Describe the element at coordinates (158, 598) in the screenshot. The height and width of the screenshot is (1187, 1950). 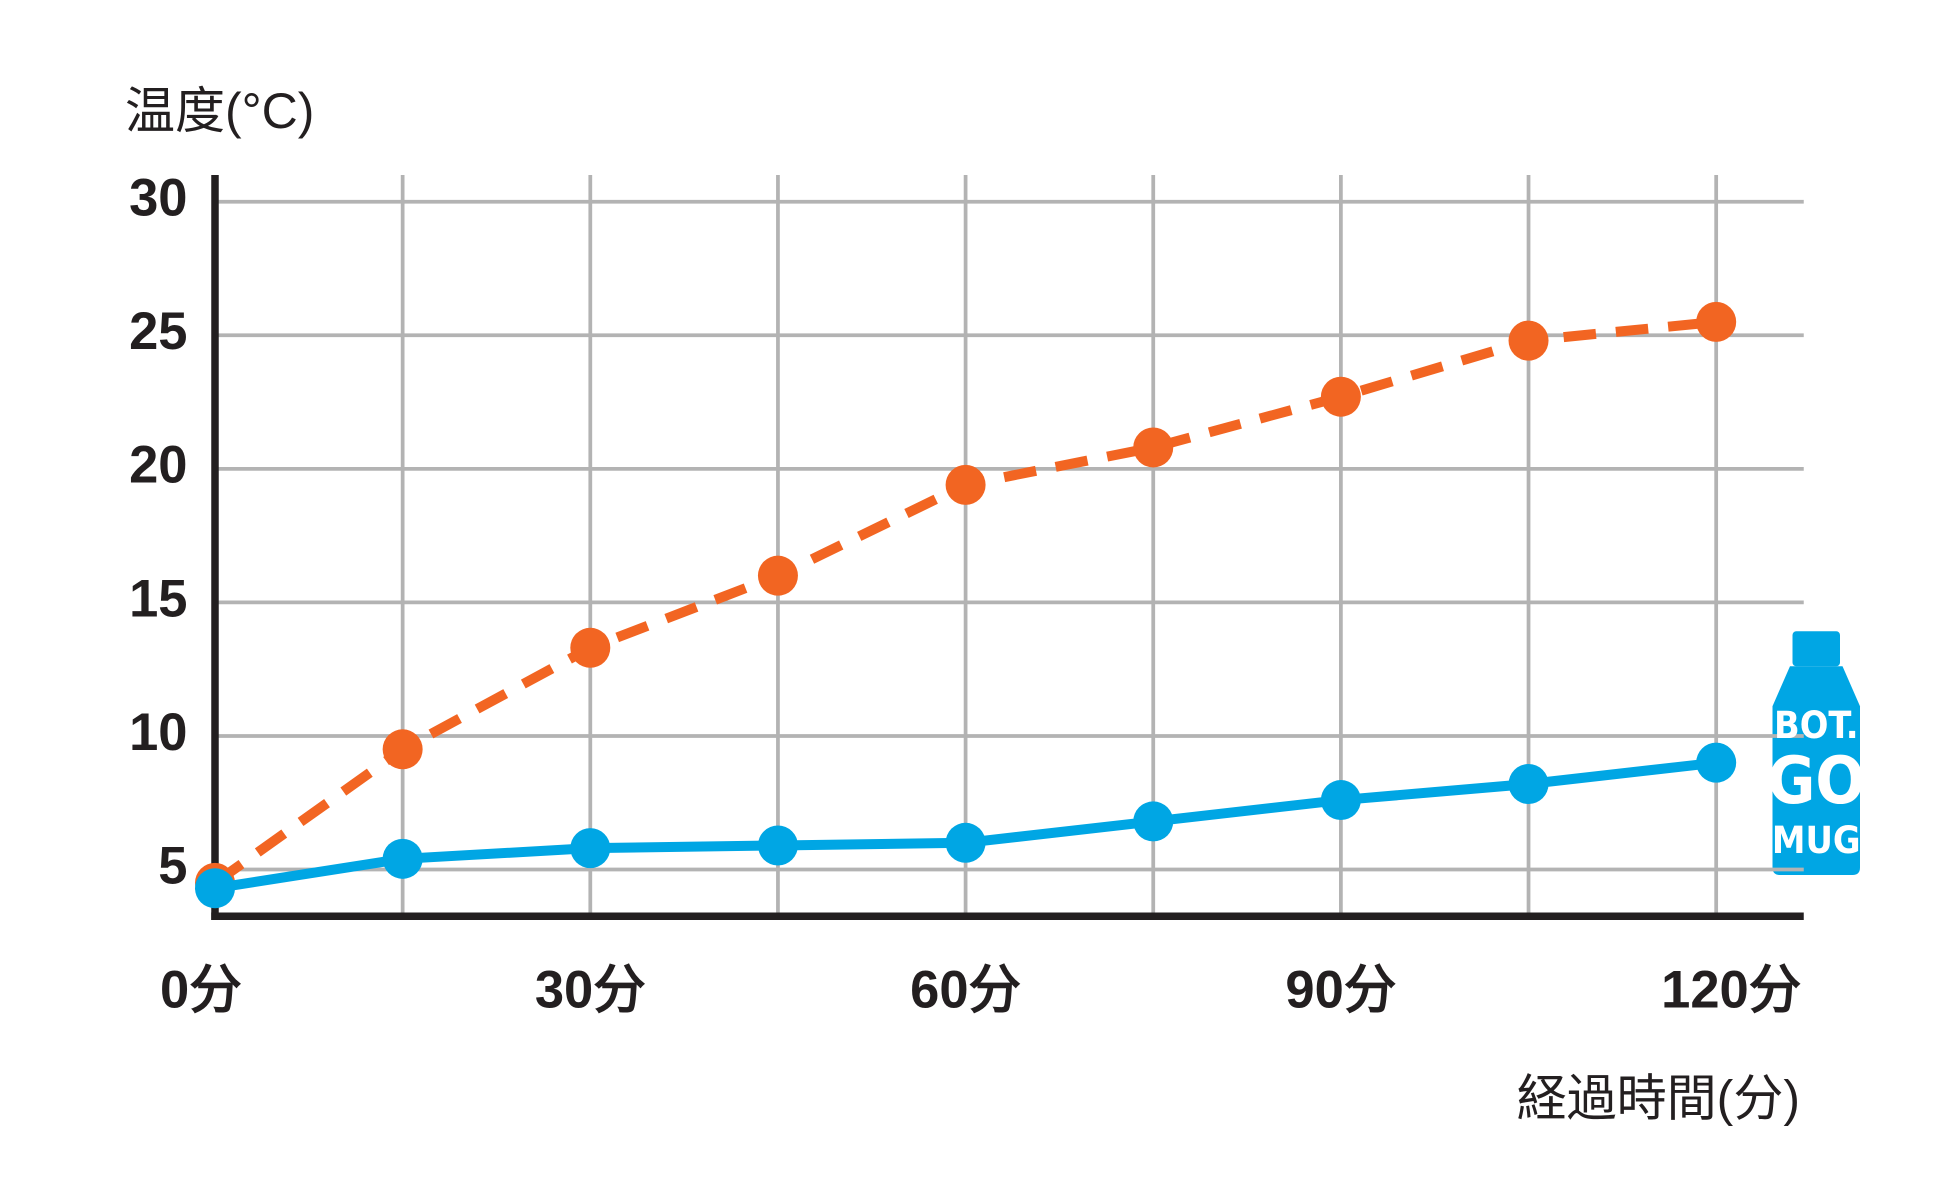
I see `y-tick-label: 15` at that location.